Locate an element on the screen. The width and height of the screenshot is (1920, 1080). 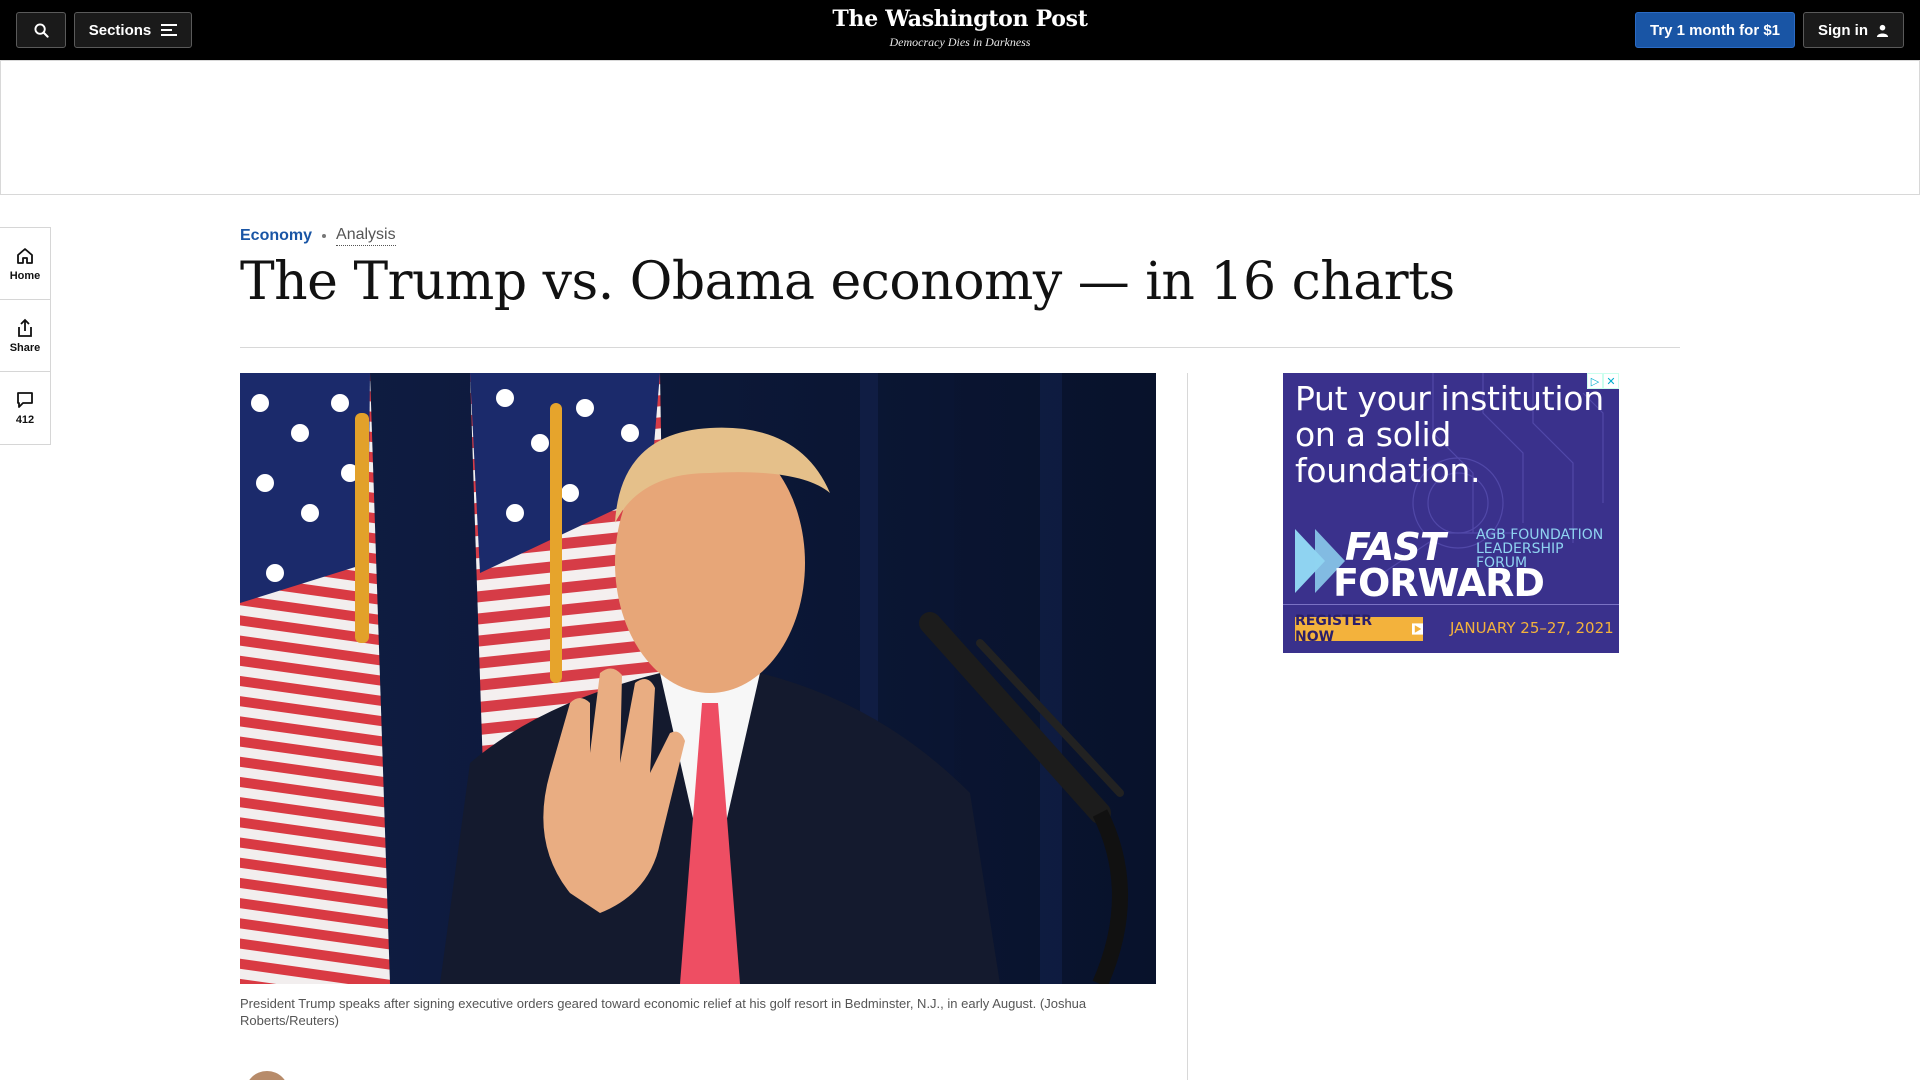
ad-subtitle-line1: AGB FOUNDATION is located at coordinates (1540, 535).